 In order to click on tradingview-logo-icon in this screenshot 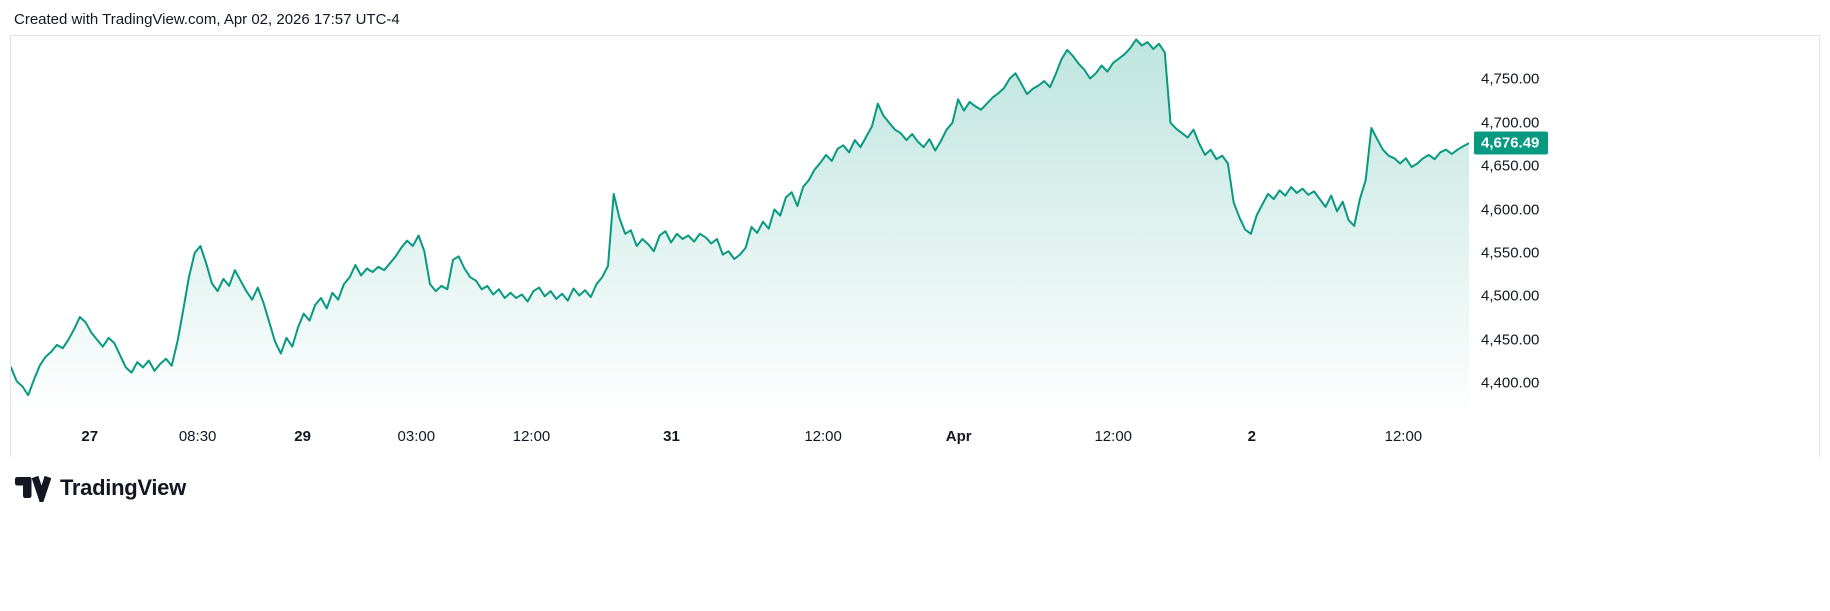, I will do `click(33, 488)`.